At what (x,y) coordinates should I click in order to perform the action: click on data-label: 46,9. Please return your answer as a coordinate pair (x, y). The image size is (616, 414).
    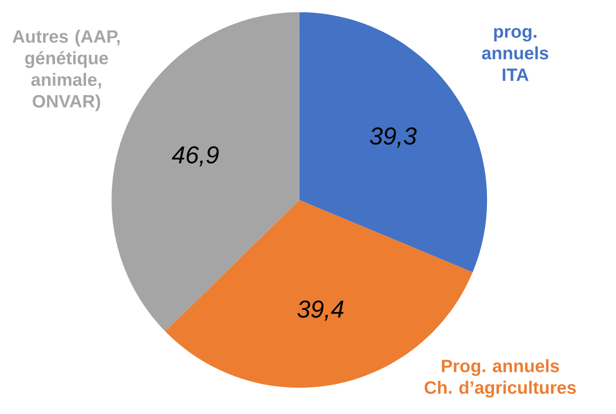
    Looking at the image, I should click on (195, 156).